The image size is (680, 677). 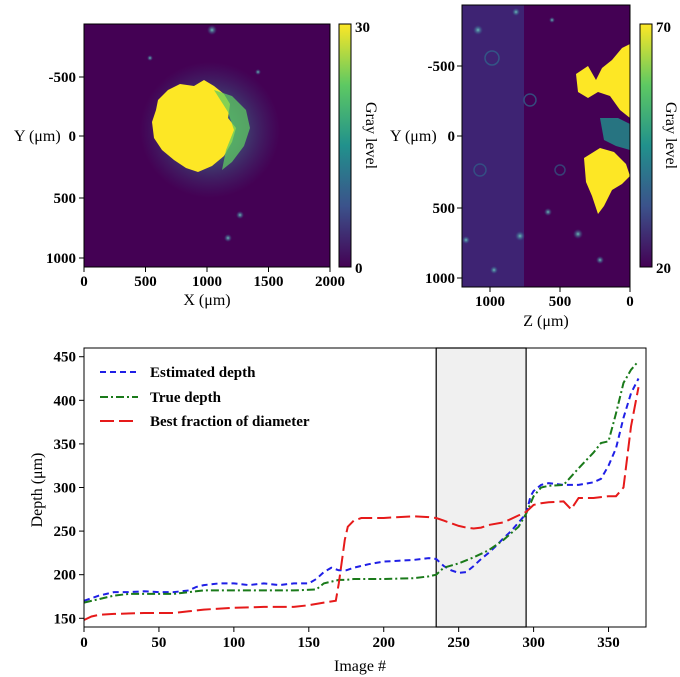 What do you see at coordinates (452, 137) in the screenshot?
I see `heatmap-zy-y-tick-1: 0` at bounding box center [452, 137].